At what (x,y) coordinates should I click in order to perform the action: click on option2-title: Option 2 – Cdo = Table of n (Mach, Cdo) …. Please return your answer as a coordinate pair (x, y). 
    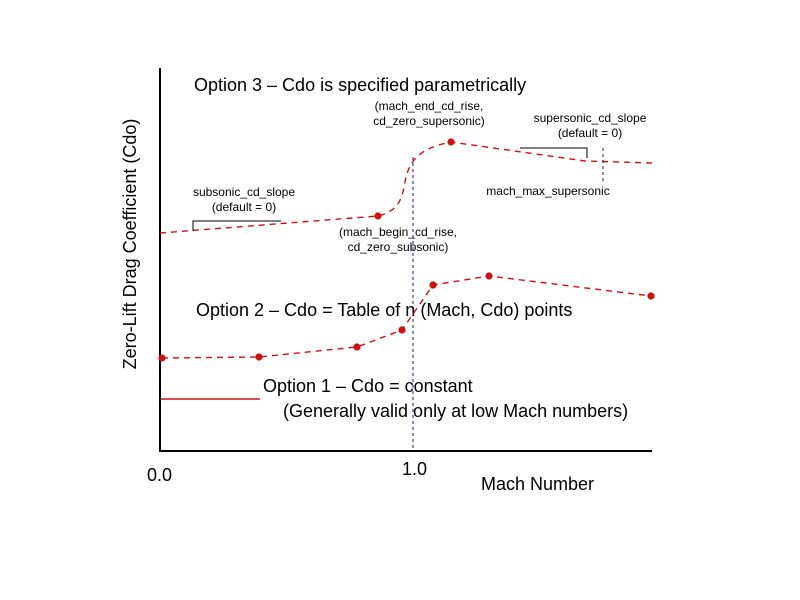
    Looking at the image, I should click on (384, 310).